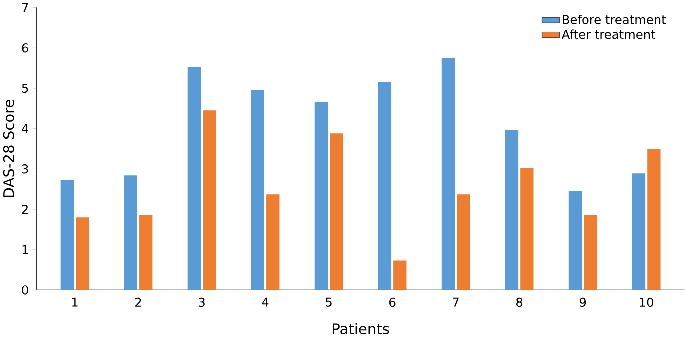 The width and height of the screenshot is (685, 338). I want to click on y-tick-label: 0, so click(25, 290).